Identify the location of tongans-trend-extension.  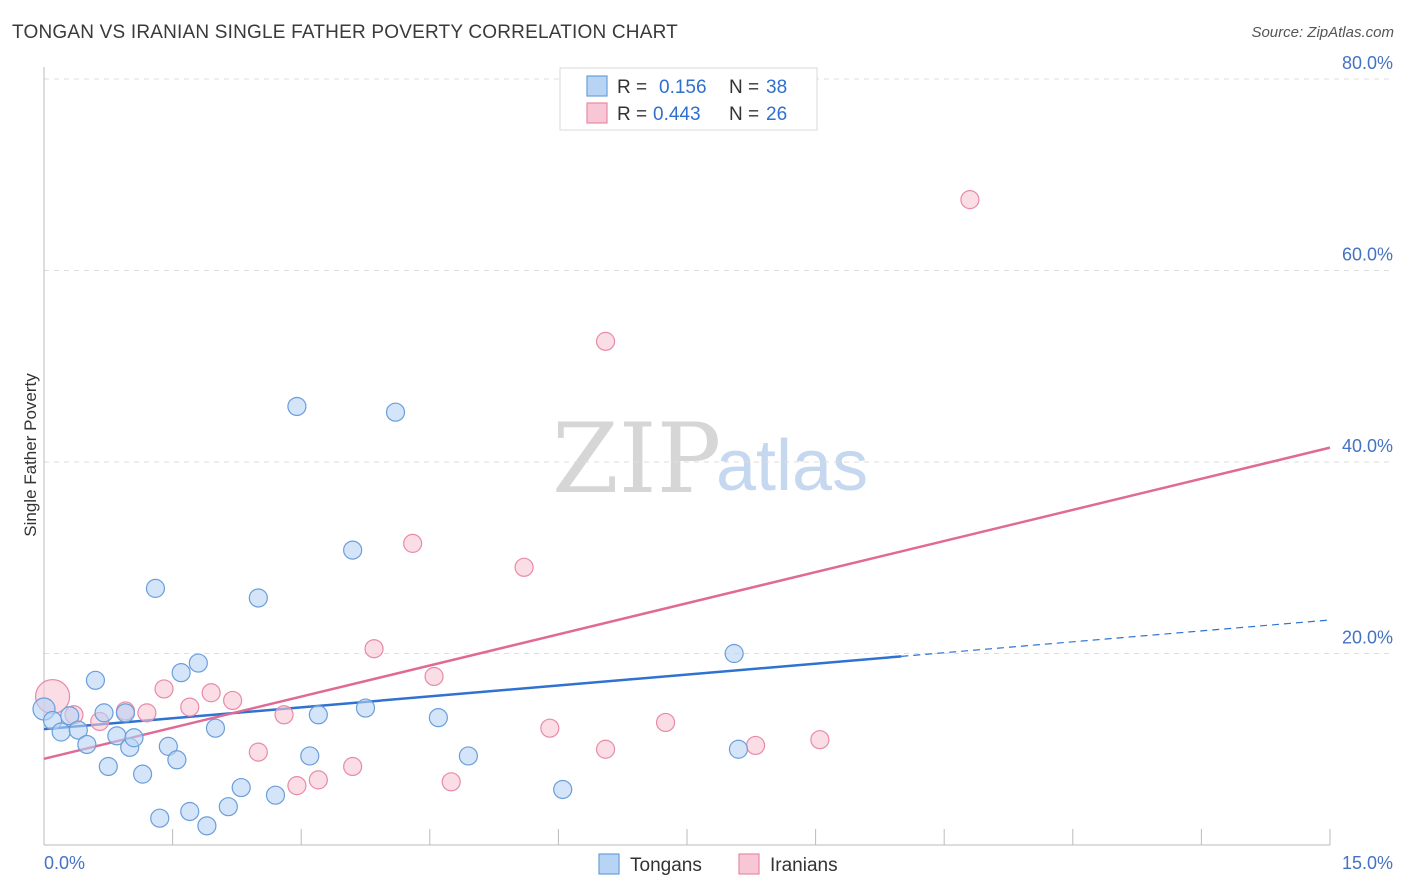
(1116, 638).